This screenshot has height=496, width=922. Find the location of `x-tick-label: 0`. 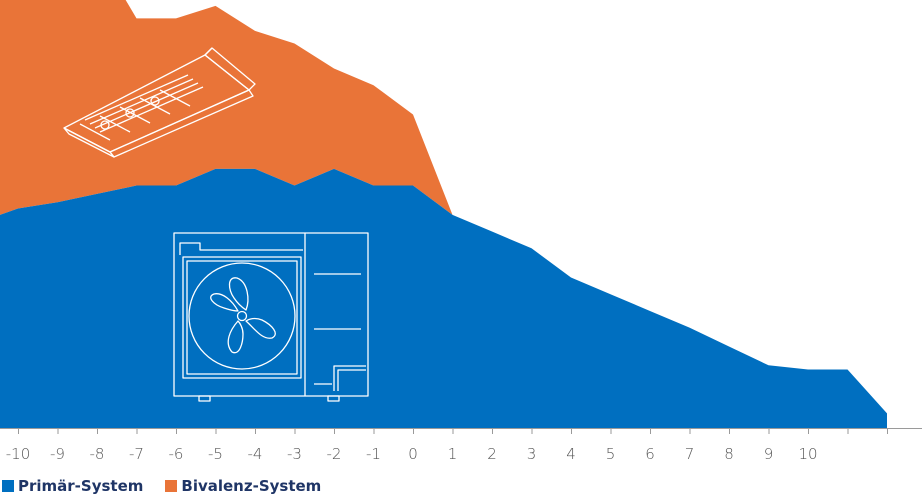

x-tick-label: 0 is located at coordinates (413, 454).